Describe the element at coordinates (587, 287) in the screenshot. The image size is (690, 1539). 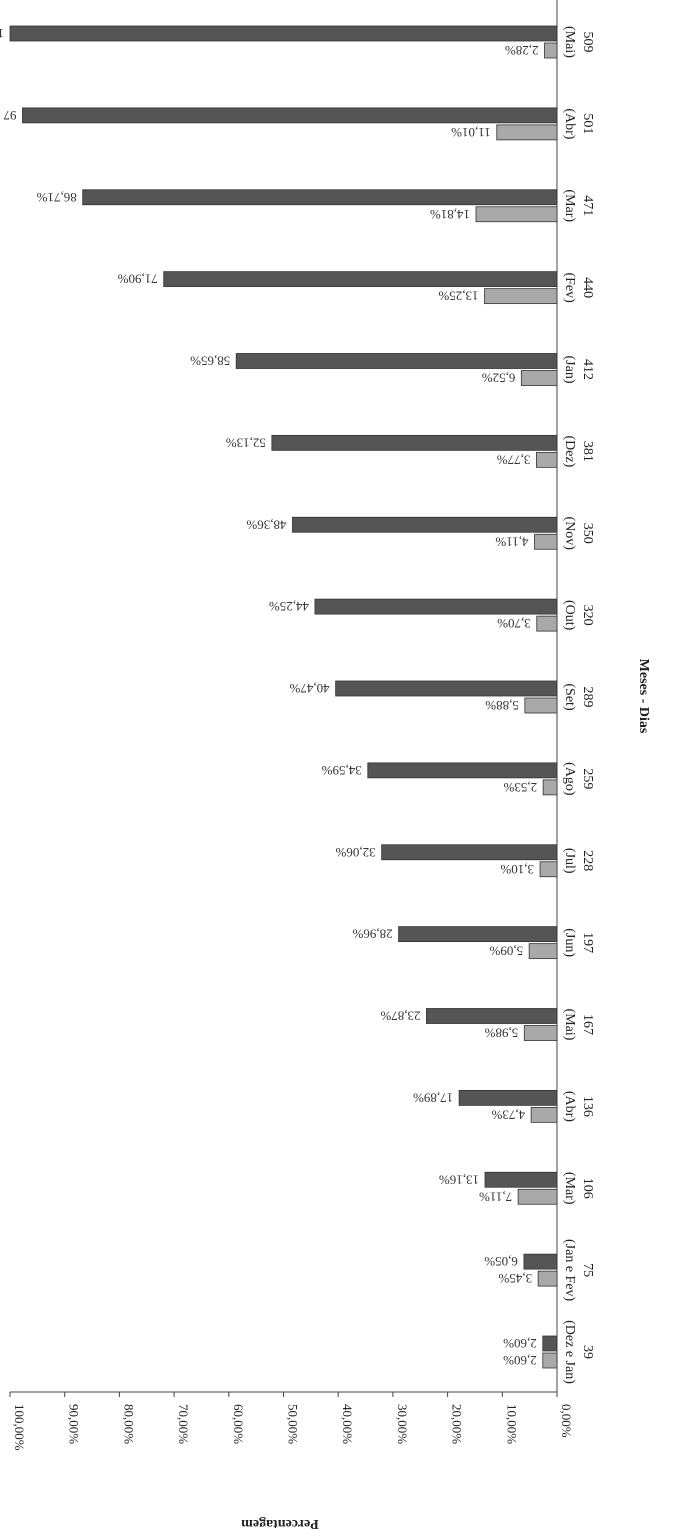
I see `category-day-label: 440` at that location.